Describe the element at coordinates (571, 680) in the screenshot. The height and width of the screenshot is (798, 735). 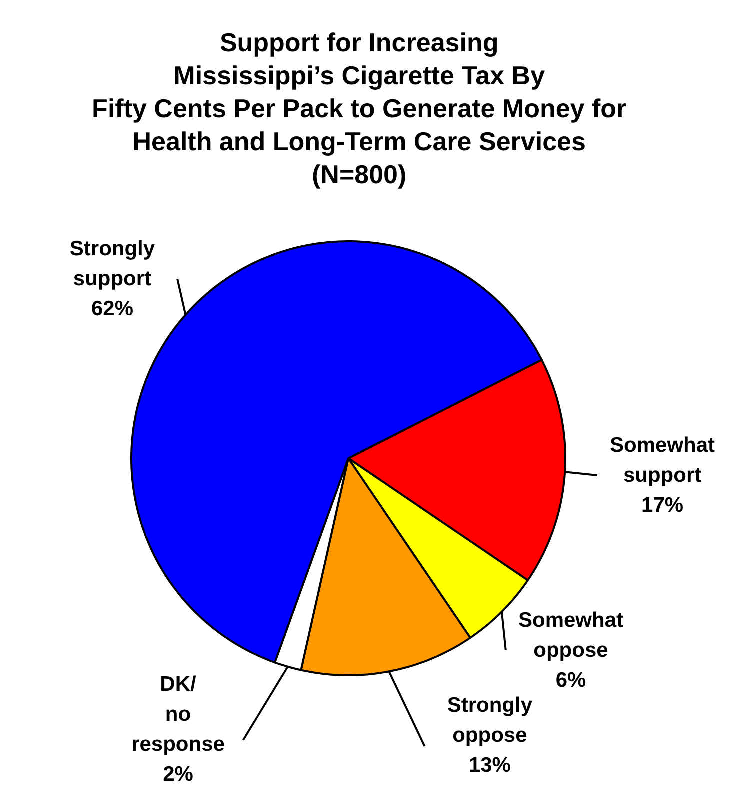
I see `data-label: 6%` at that location.